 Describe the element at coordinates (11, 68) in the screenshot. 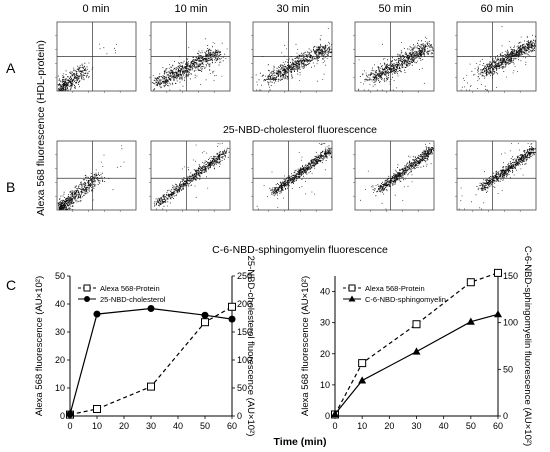

I see `panel-letter-a: A` at that location.